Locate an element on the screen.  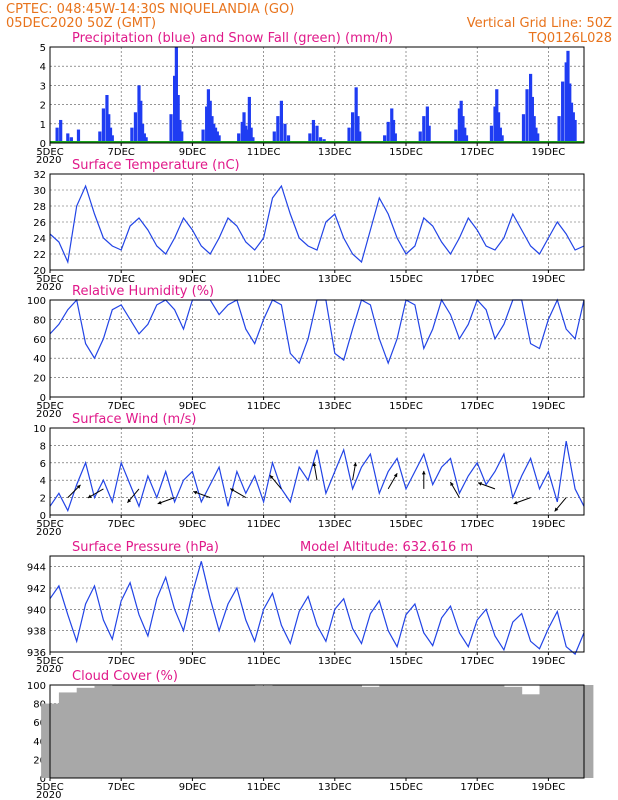
series-line is located at coordinates (317, 224).